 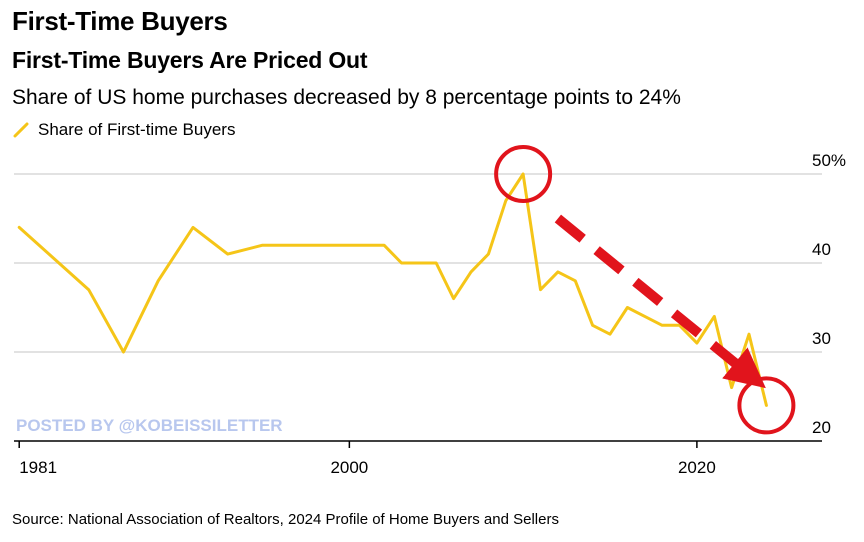 What do you see at coordinates (349, 467) in the screenshot?
I see `x-tick-label: 2000` at bounding box center [349, 467].